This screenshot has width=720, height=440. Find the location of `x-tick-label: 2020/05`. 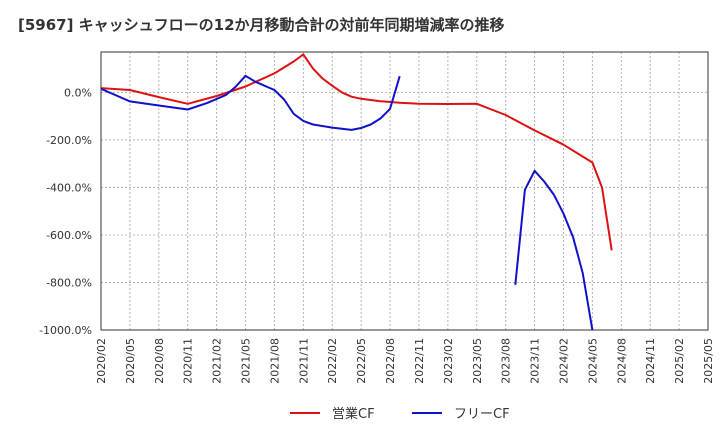

x-tick-label: 2020/05 is located at coordinates (130, 361).